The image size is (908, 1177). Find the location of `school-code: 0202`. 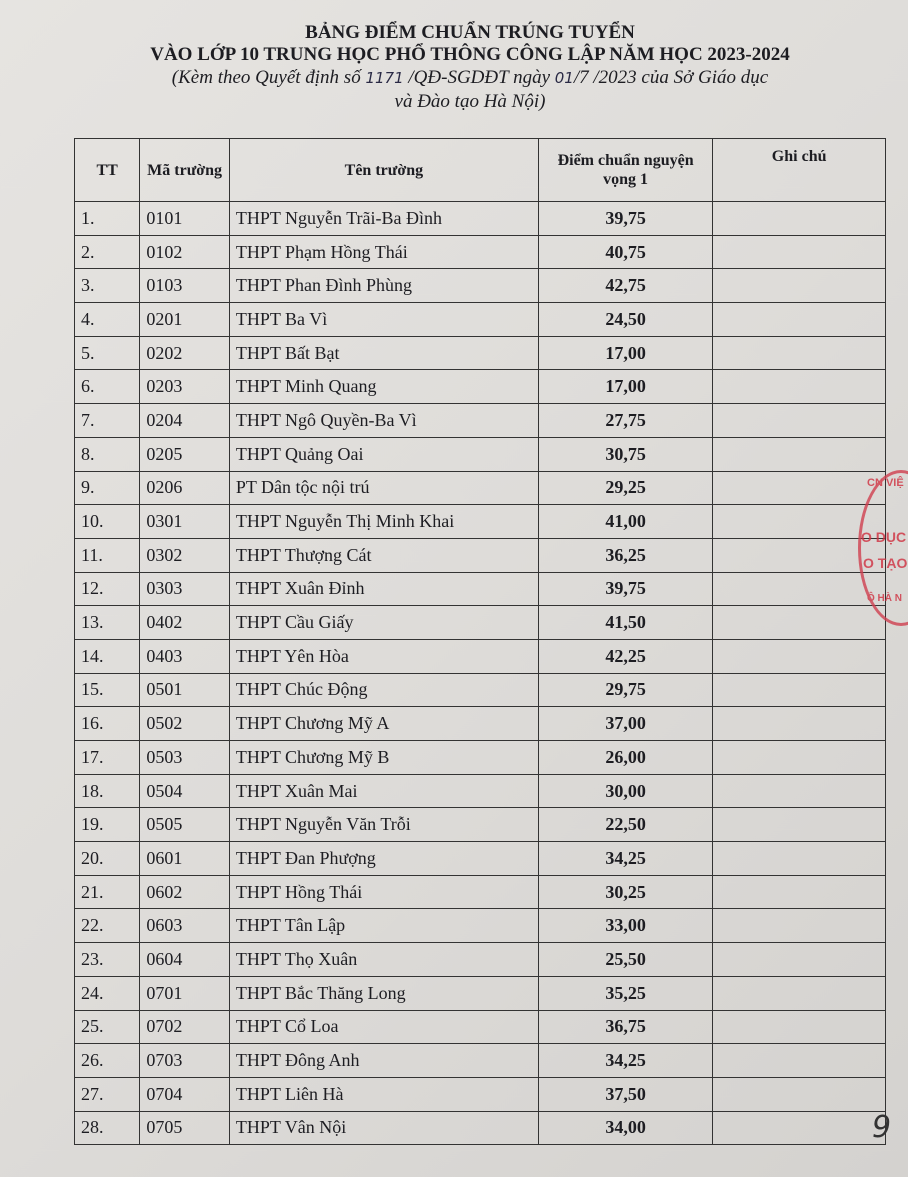

school-code: 0202 is located at coordinates (184, 353).